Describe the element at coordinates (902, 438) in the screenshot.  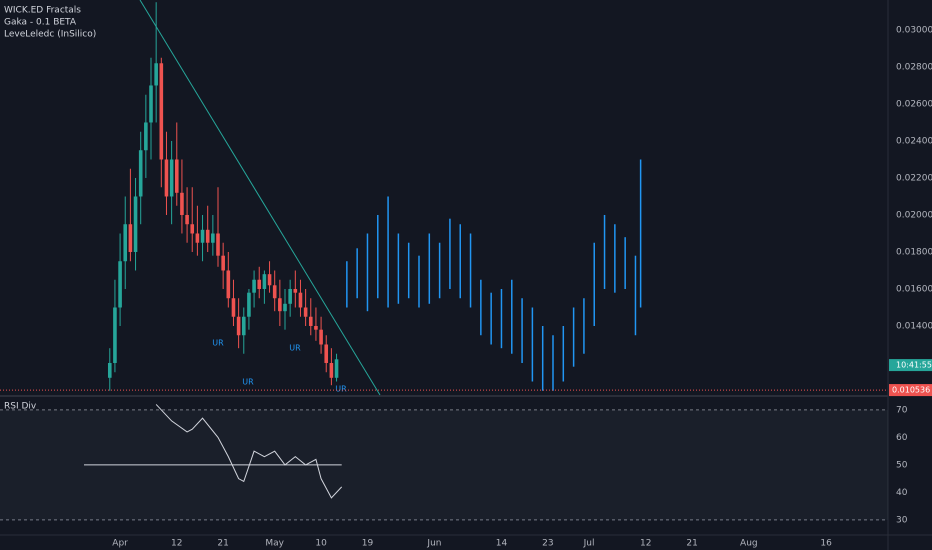
I see `y-tick-label: 60` at that location.